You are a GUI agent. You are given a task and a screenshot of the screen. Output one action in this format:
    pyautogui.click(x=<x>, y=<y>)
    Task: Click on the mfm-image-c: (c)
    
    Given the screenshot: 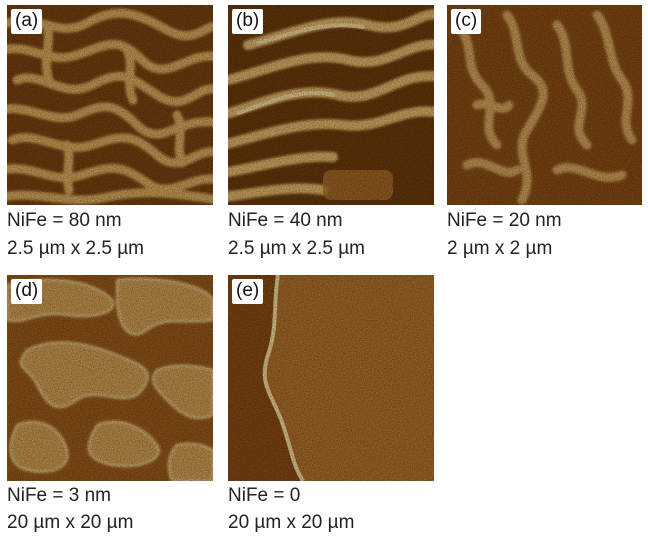 What is the action you would take?
    pyautogui.click(x=544, y=105)
    